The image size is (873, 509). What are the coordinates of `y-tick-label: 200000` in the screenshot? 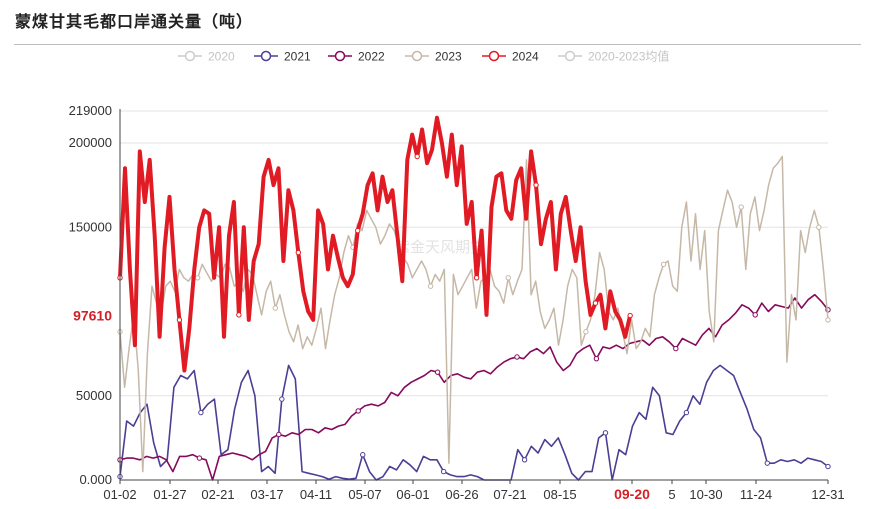 It's located at (90, 142).